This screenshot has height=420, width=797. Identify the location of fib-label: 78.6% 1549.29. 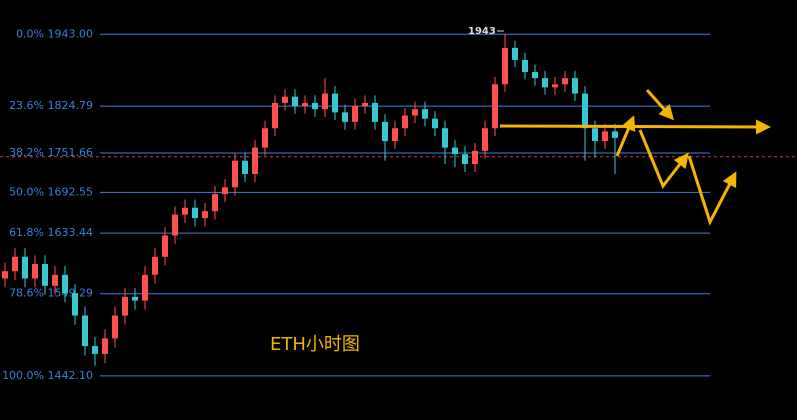
(51, 293).